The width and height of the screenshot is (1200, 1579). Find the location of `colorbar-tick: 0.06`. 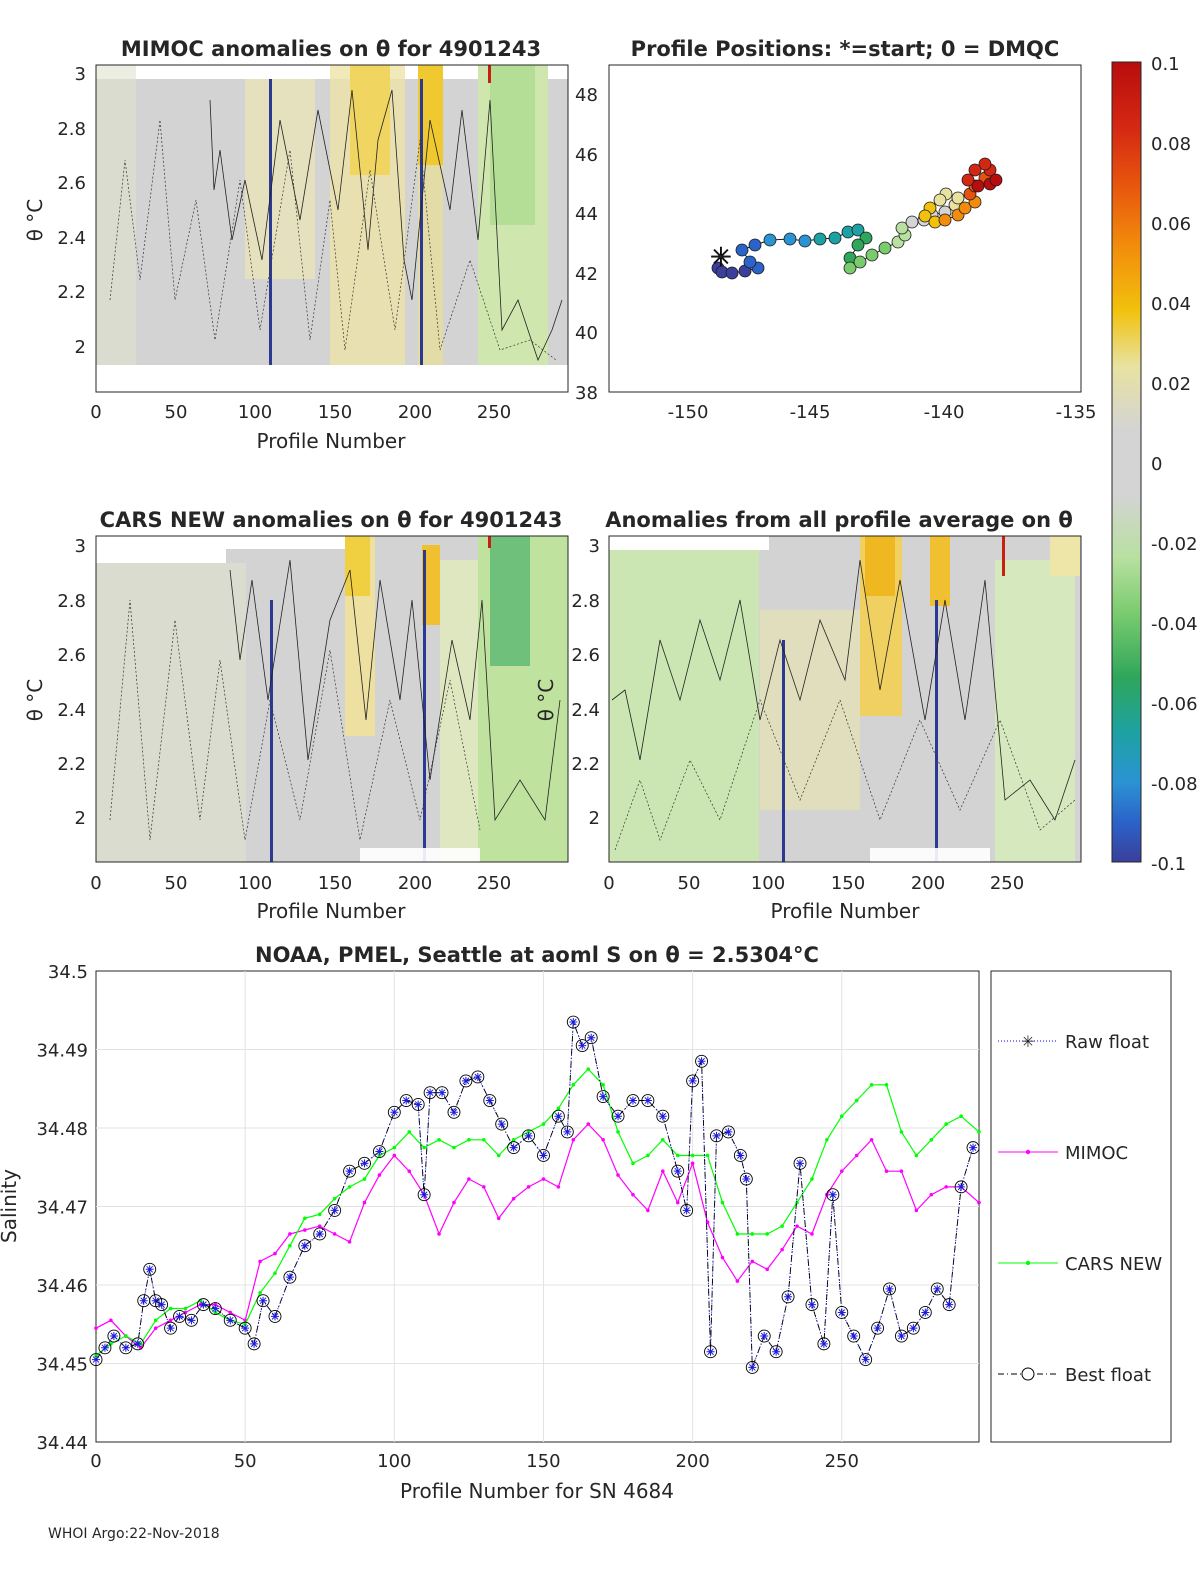

colorbar-tick: 0.06 is located at coordinates (1171, 224).